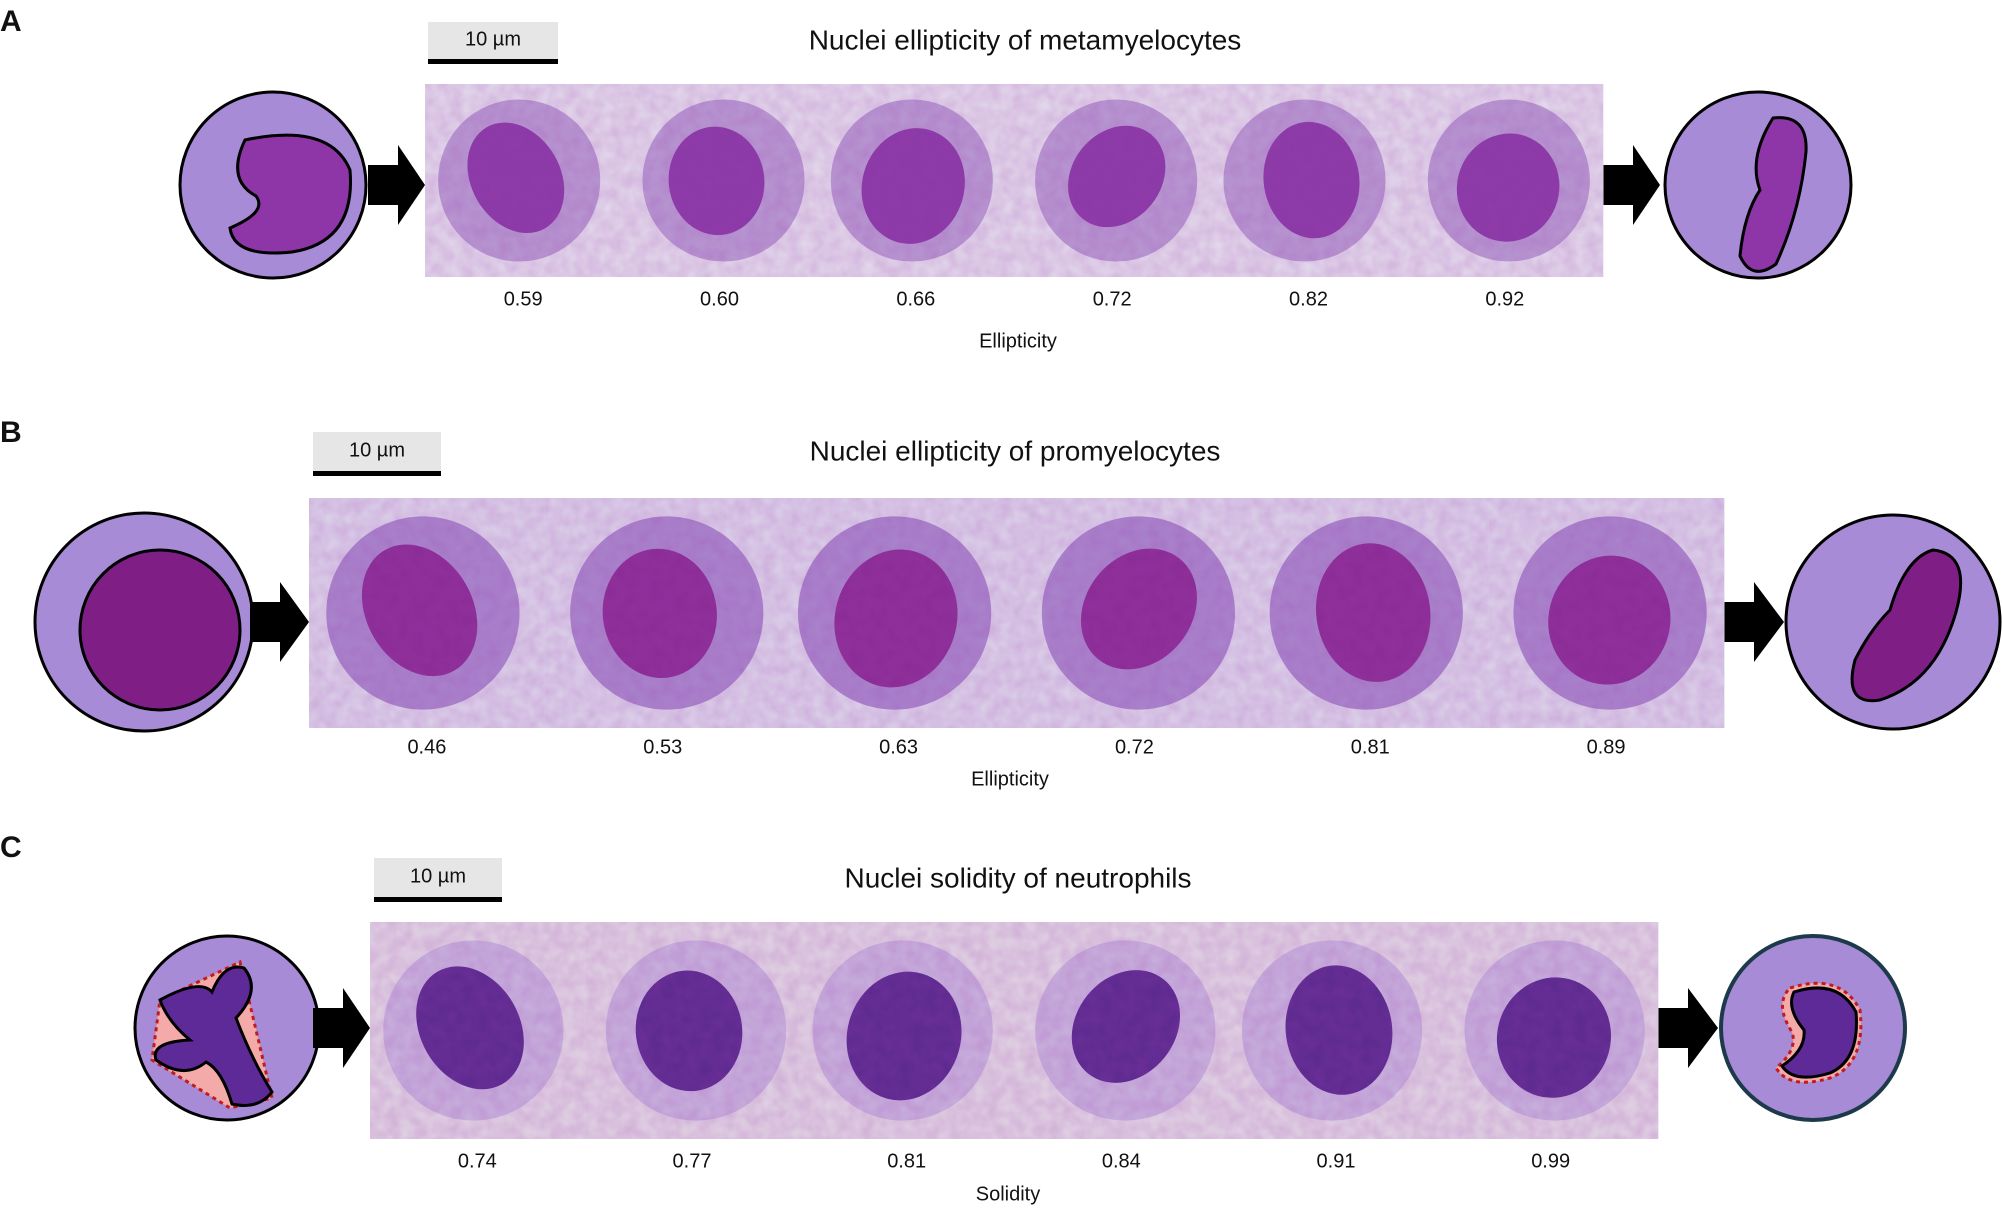 This screenshot has width=2002, height=1208. I want to click on value-label: 0.66, so click(915, 299).